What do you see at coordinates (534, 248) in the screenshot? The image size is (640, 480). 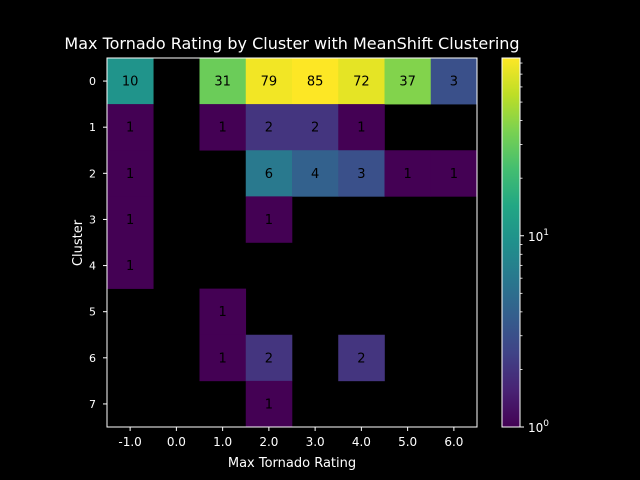 I see `colorbar-ticks: 10⁰ 10¹` at bounding box center [534, 248].